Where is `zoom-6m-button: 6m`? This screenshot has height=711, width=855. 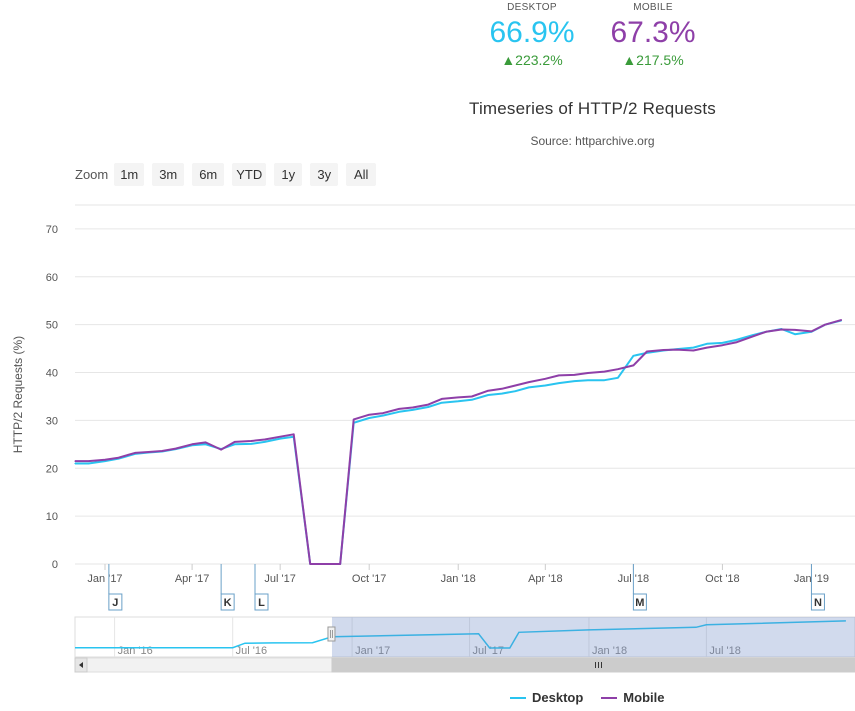 zoom-6m-button: 6m is located at coordinates (208, 174).